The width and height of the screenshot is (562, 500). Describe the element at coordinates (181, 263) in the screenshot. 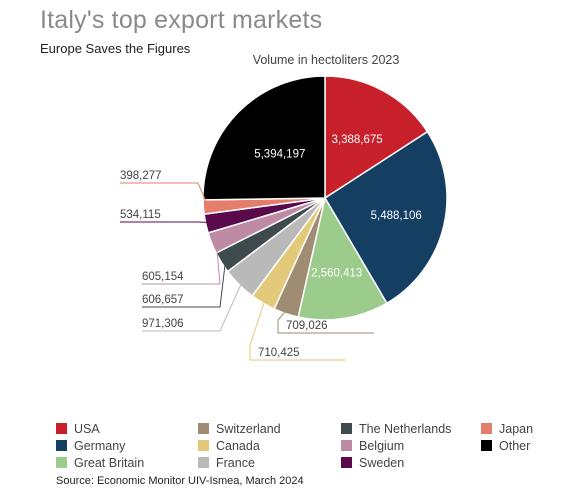

I see `leader-line-belgium` at that location.